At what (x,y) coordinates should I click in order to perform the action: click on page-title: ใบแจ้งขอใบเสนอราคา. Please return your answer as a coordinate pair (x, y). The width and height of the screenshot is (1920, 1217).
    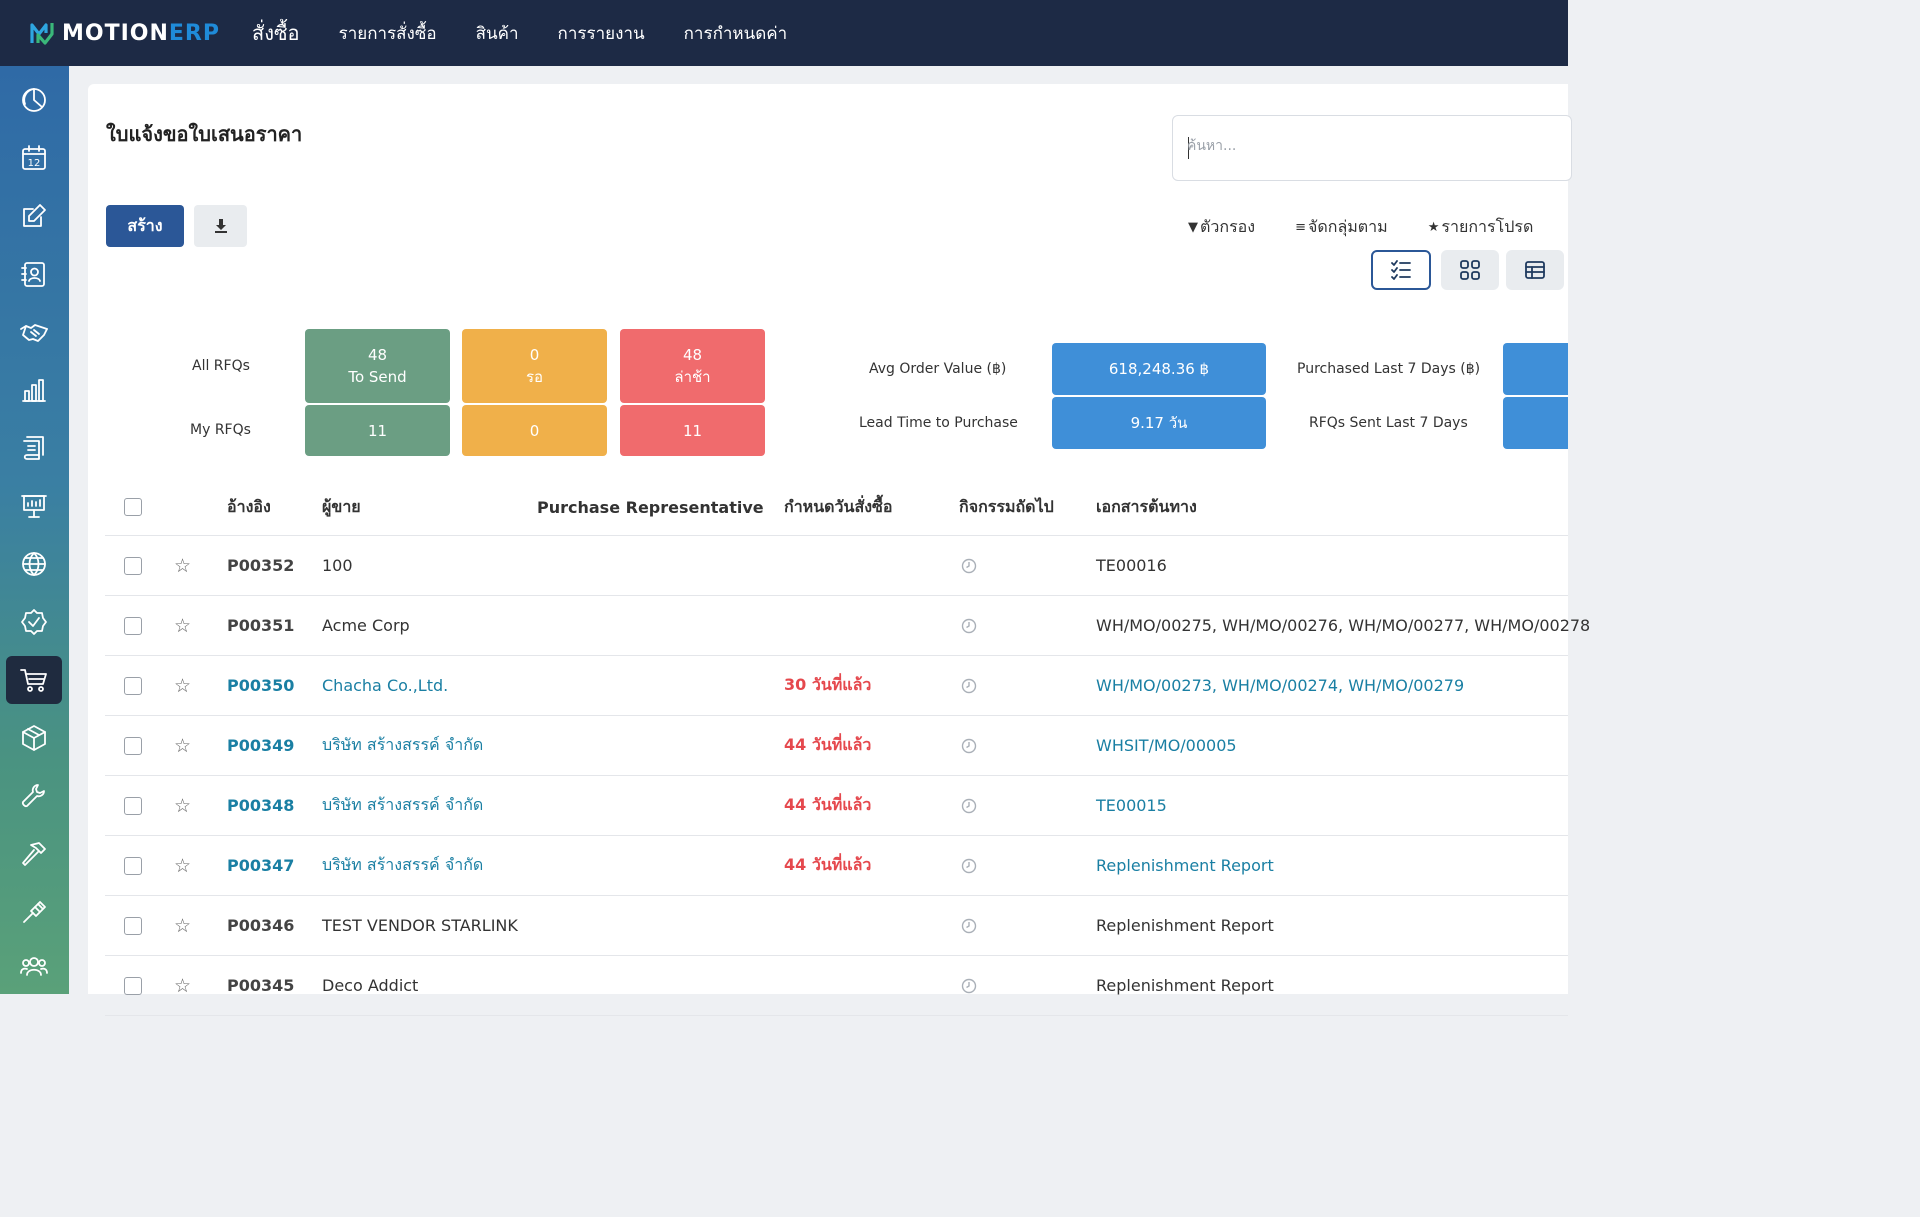
    Looking at the image, I should click on (204, 134).